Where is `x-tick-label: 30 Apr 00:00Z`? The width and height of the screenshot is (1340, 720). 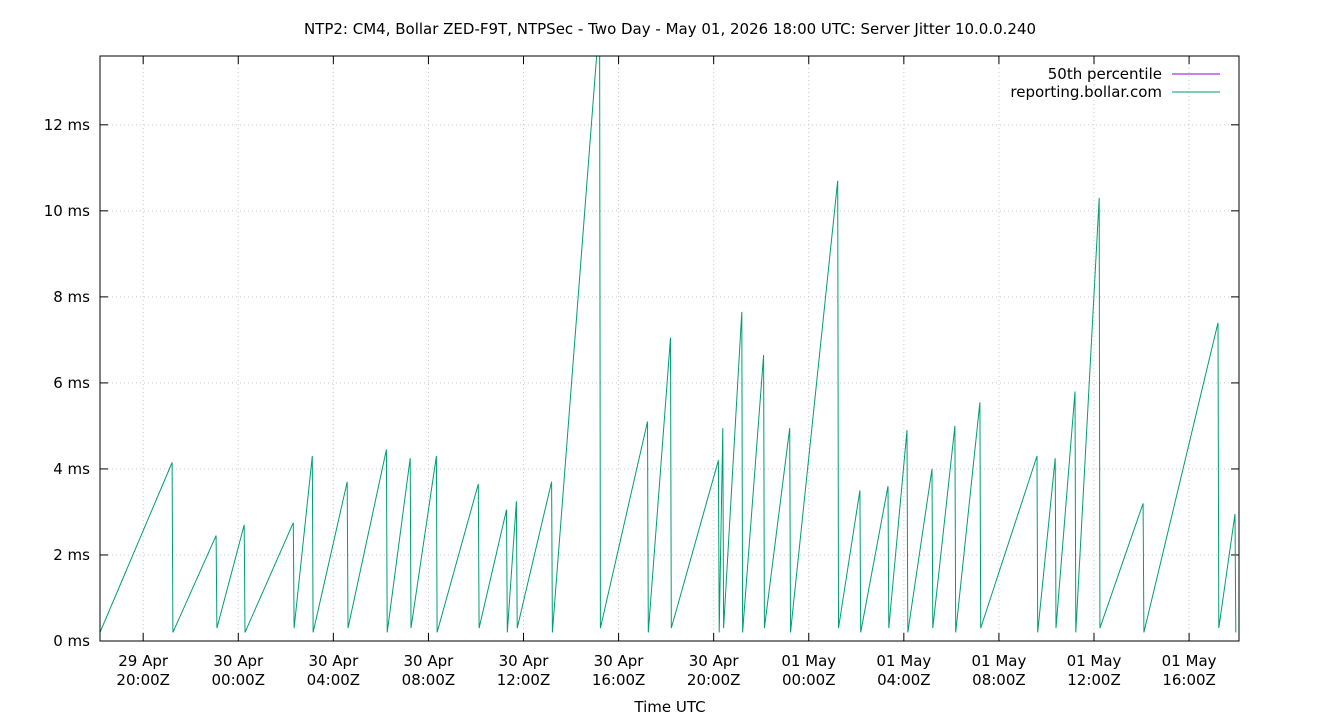
x-tick-label: 30 Apr 00:00Z is located at coordinates (239, 670).